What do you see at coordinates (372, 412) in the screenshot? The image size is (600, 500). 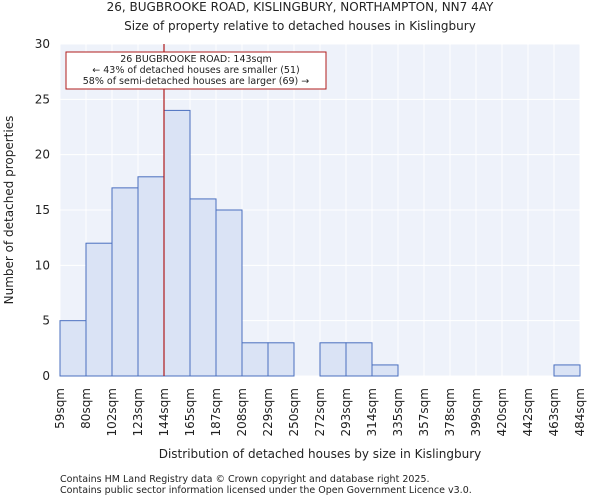 I see `x-tick-label: 314sqm` at bounding box center [372, 412].